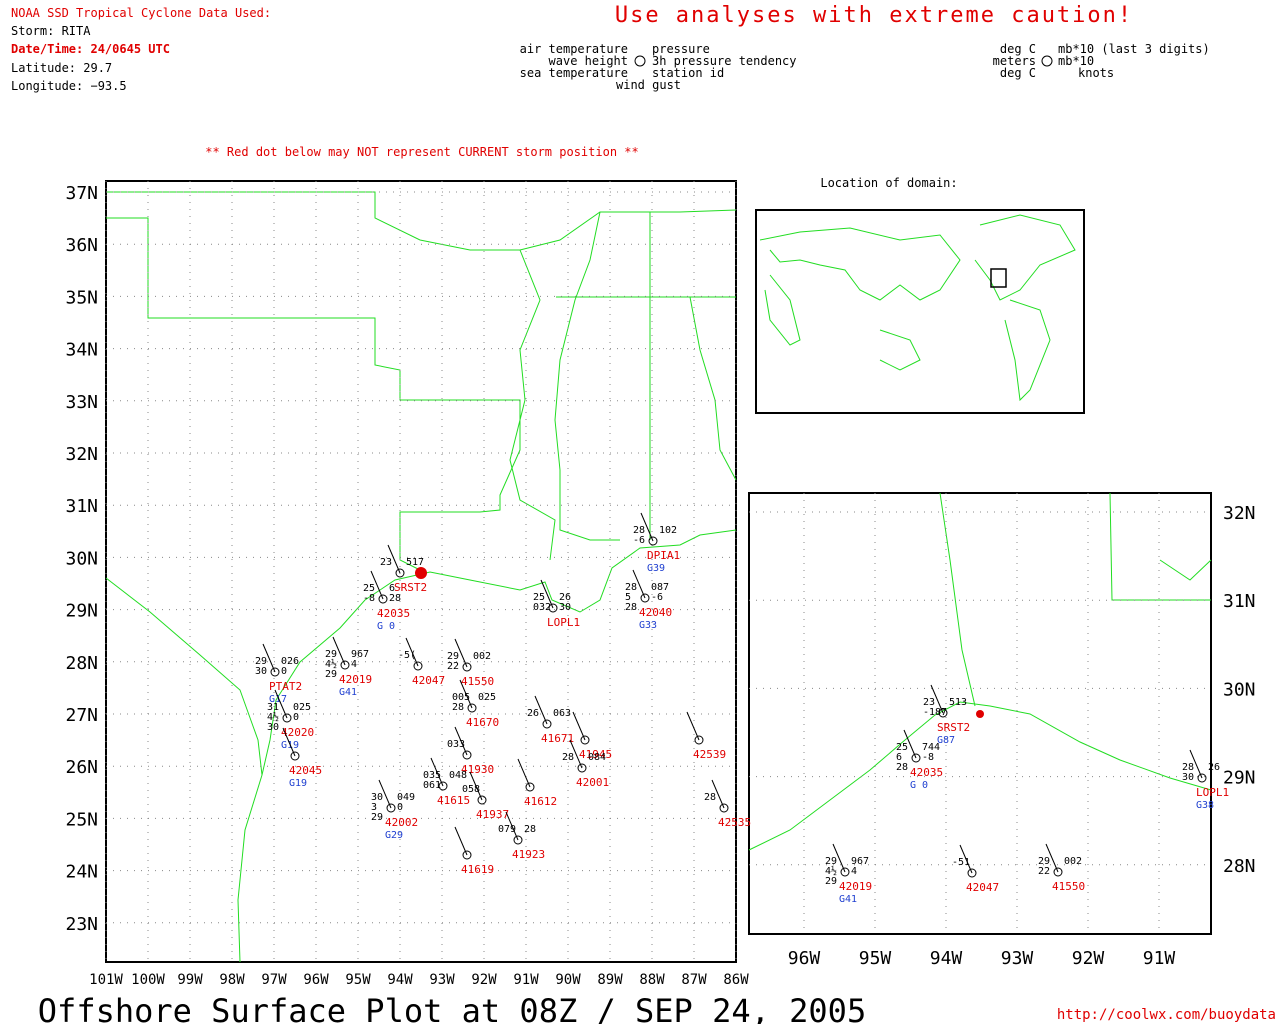 The height and width of the screenshot is (1024, 1280). Describe the element at coordinates (656, 568) in the screenshot. I see `station-obs: G39` at that location.